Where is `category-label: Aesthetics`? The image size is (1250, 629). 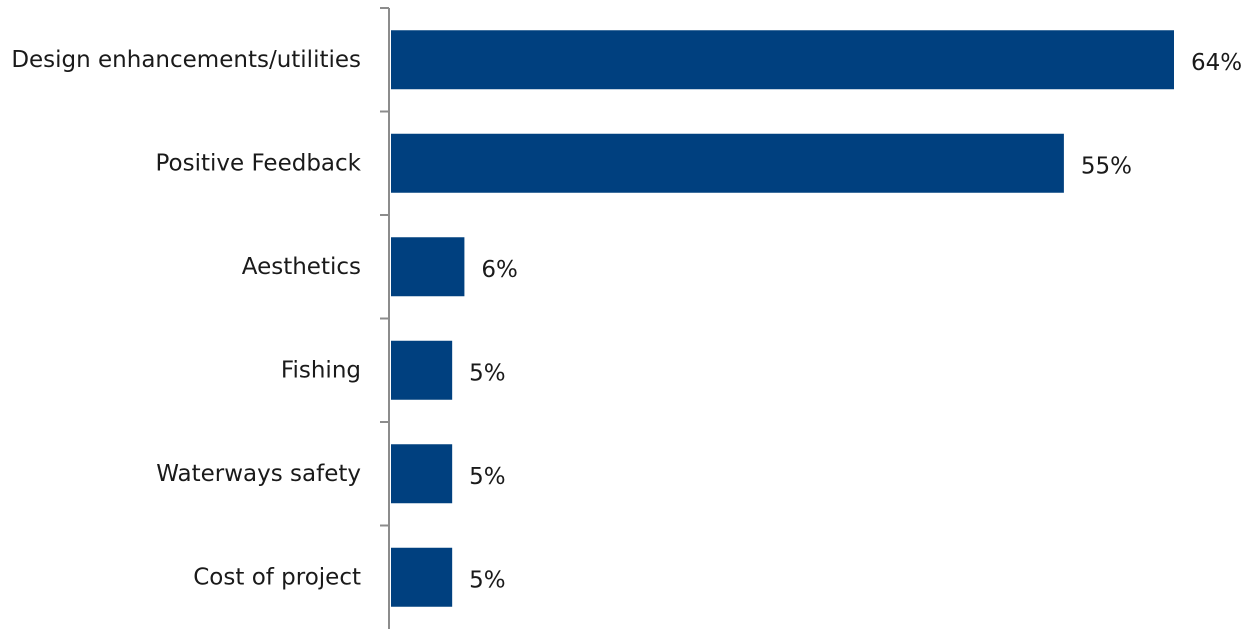
category-label: Aesthetics is located at coordinates (301, 267).